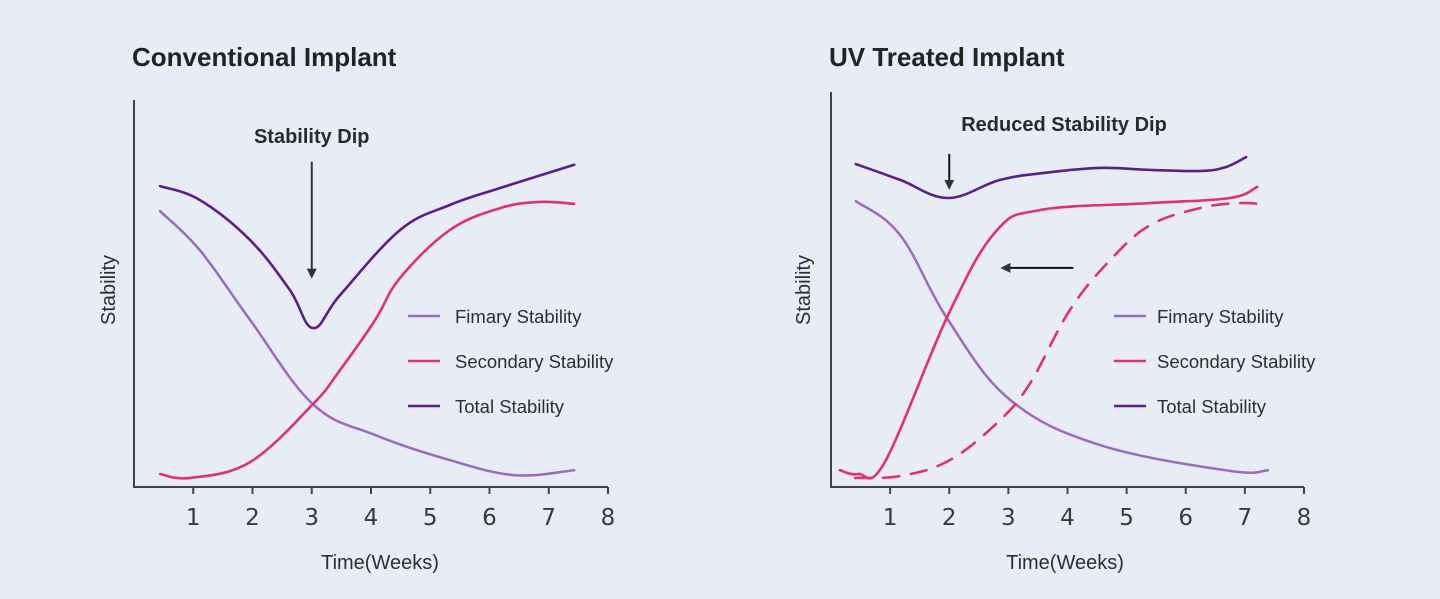 This screenshot has width=1440, height=599. Describe the element at coordinates (947, 57) in the screenshot. I see `chart-title: UV Treated Implant` at that location.